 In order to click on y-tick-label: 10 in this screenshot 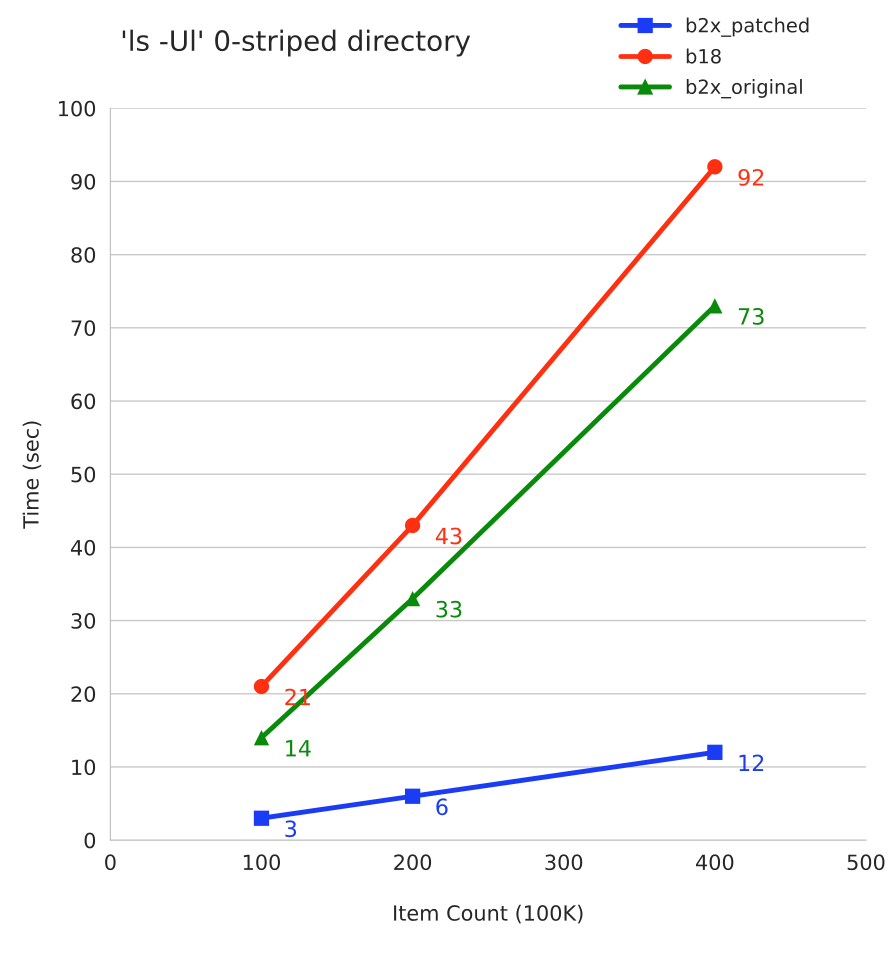, I will do `click(84, 767)`.